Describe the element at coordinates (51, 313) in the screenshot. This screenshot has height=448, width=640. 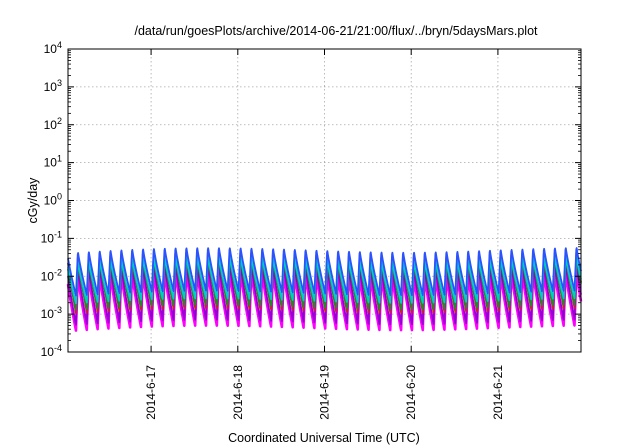
I see `y-tick-label: 10⁻³` at that location.